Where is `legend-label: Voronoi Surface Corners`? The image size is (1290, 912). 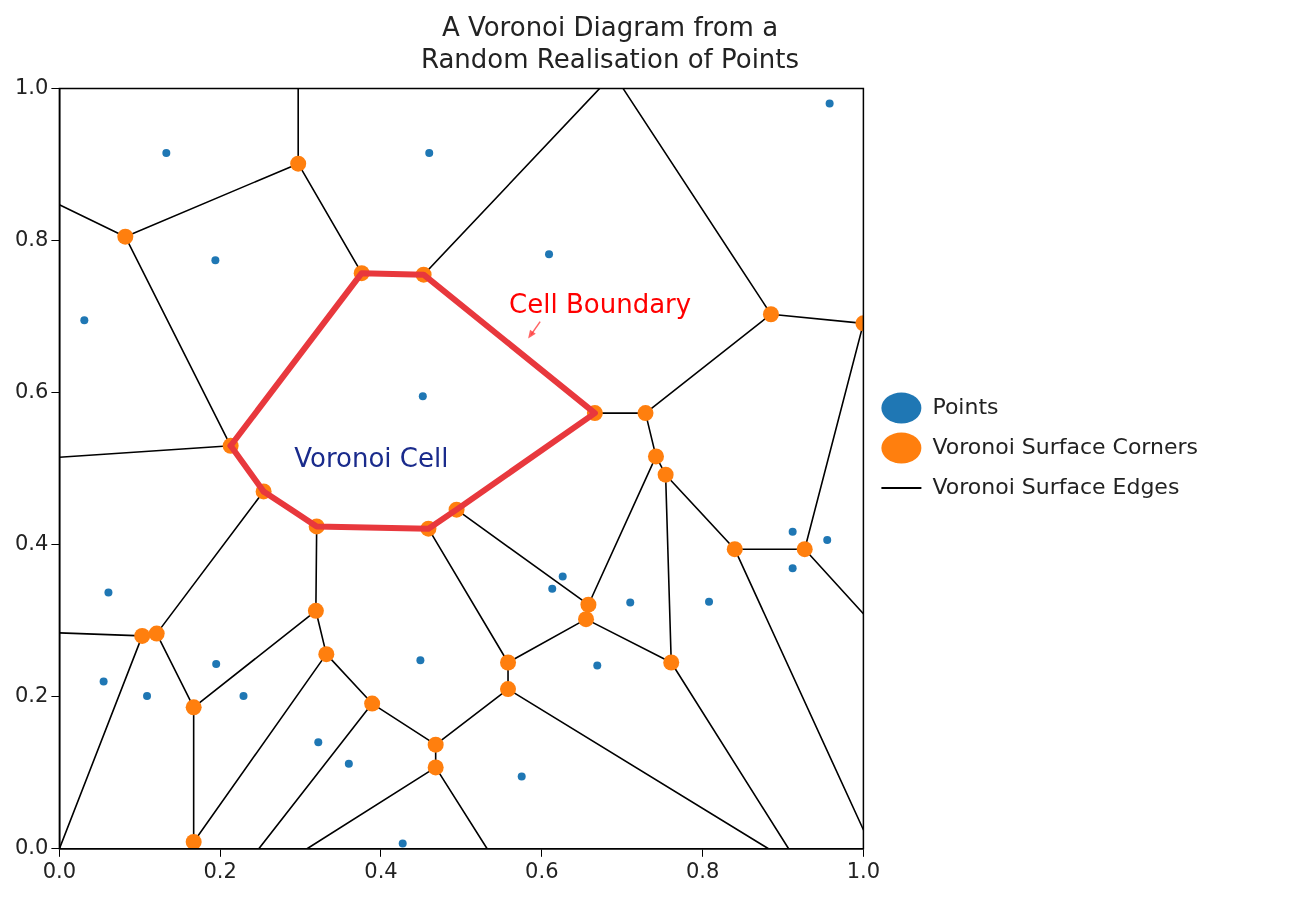
legend-label: Voronoi Surface Corners is located at coordinates (1065, 446).